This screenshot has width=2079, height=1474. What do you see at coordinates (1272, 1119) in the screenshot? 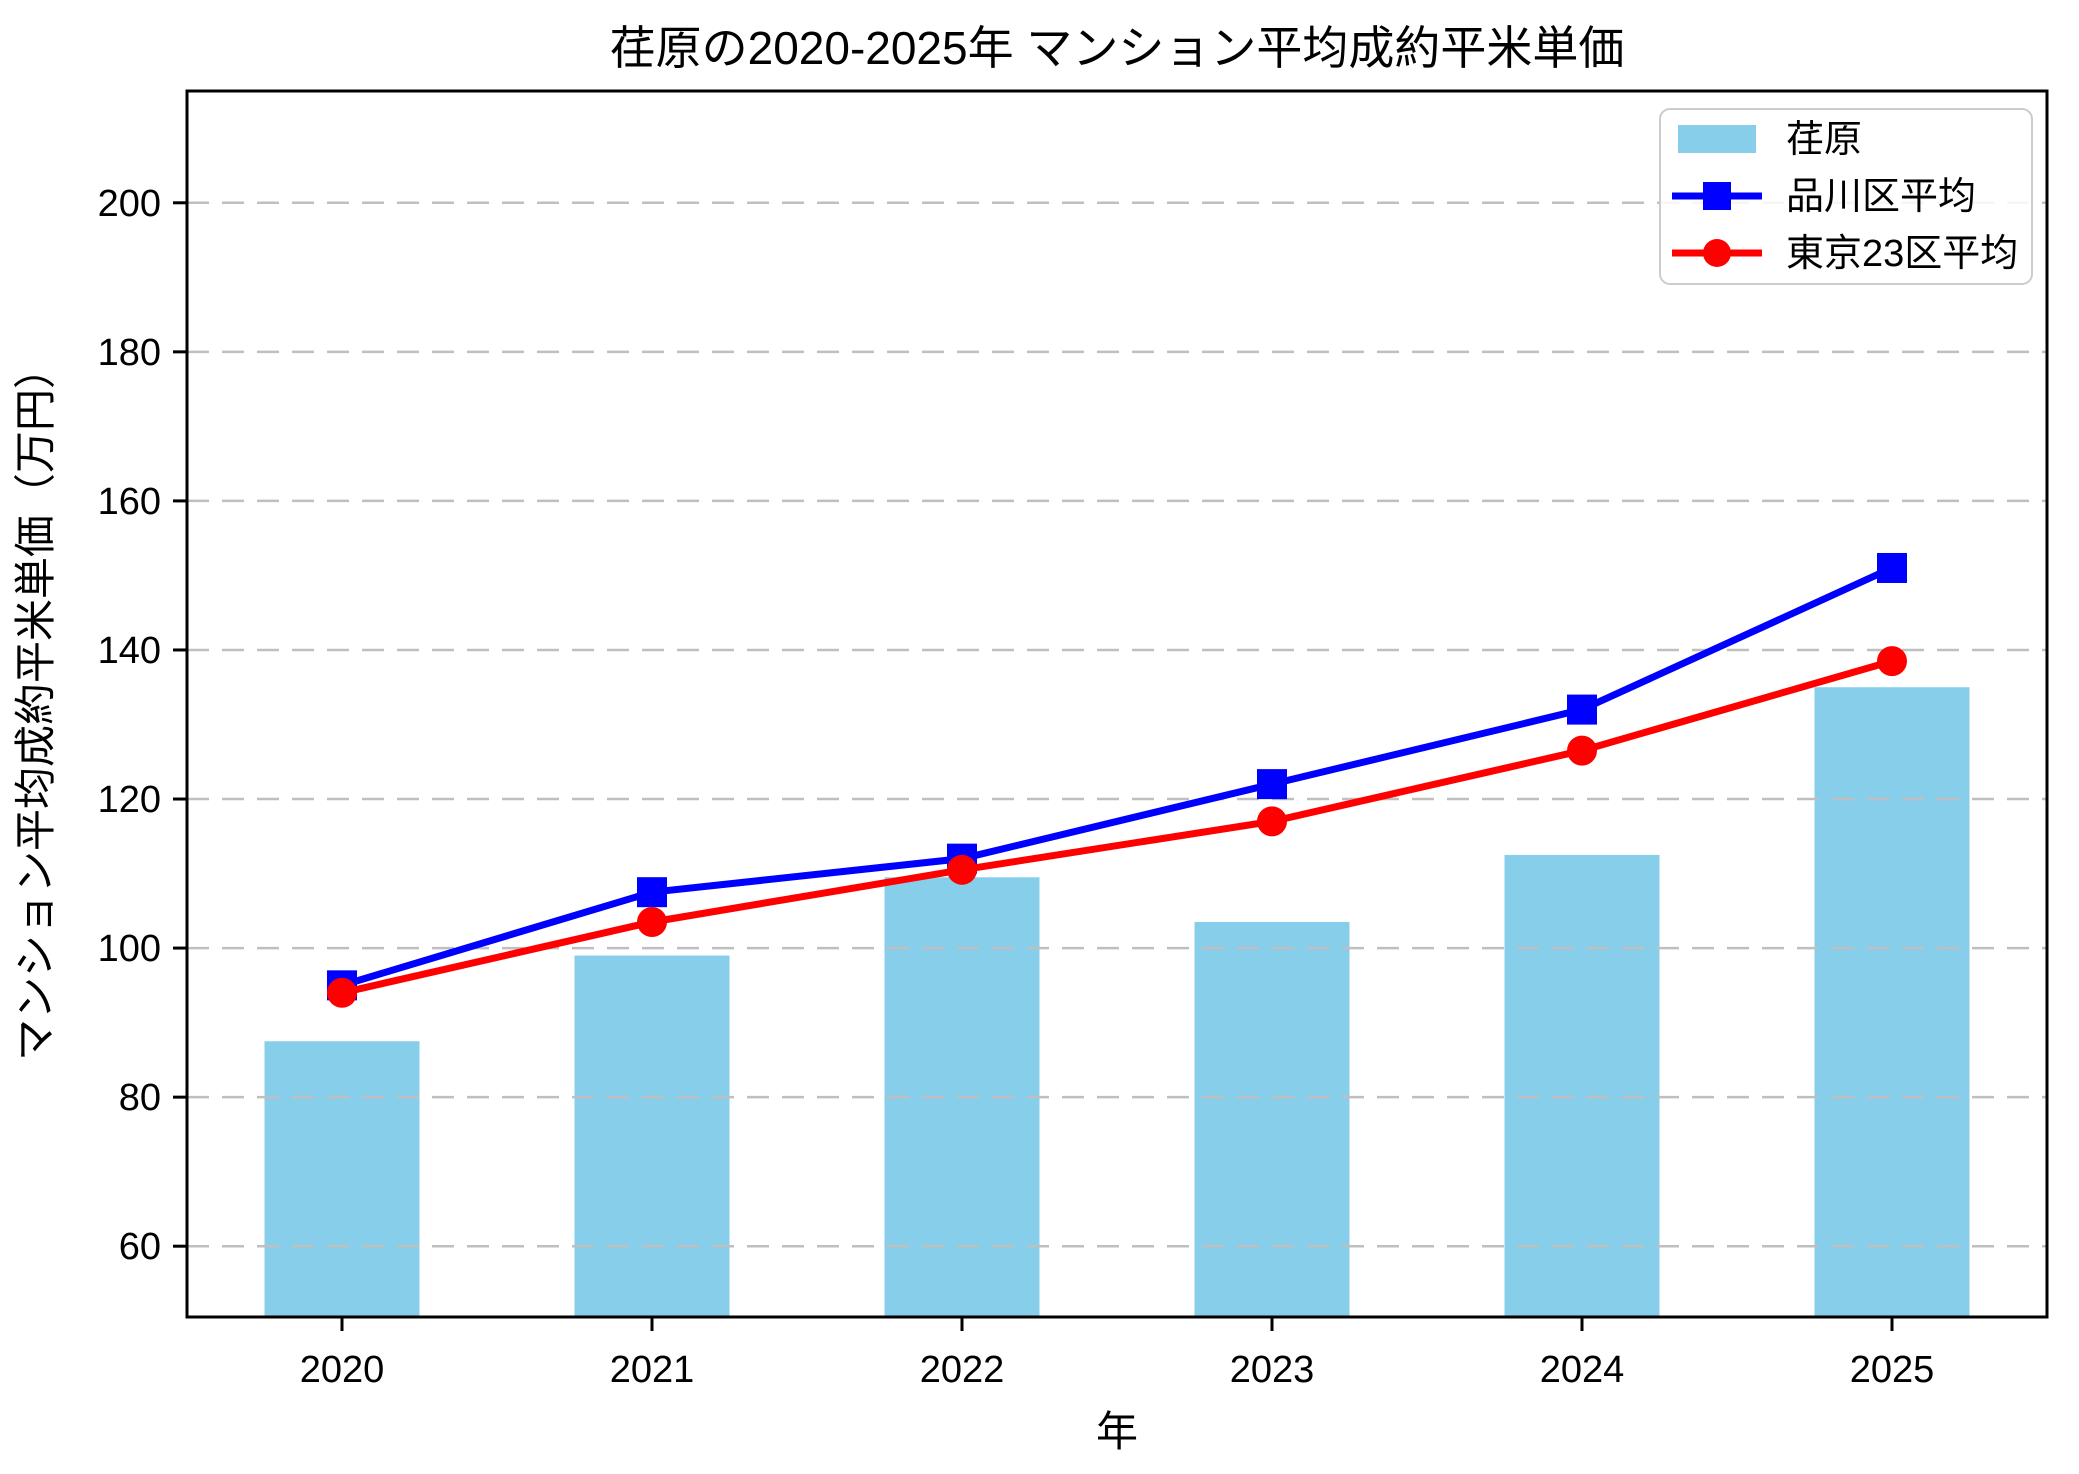
I see `bar-2023` at bounding box center [1272, 1119].